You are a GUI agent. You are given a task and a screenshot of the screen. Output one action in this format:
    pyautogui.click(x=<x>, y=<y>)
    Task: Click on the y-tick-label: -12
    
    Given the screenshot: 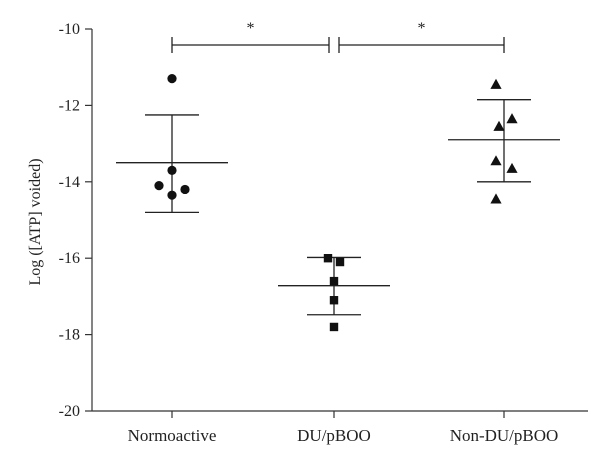 What is the action you would take?
    pyautogui.click(x=69, y=105)
    